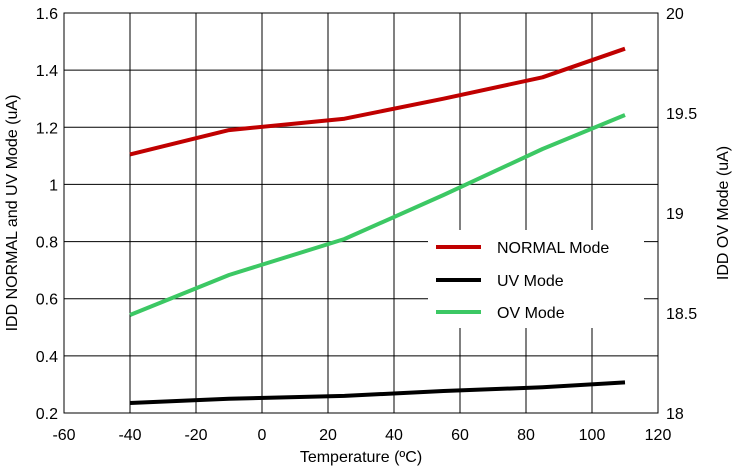 The width and height of the screenshot is (735, 467). I want to click on x-tick-labels: -60 -40 -20 0 20 40 60 80 100 120, so click(361, 435).